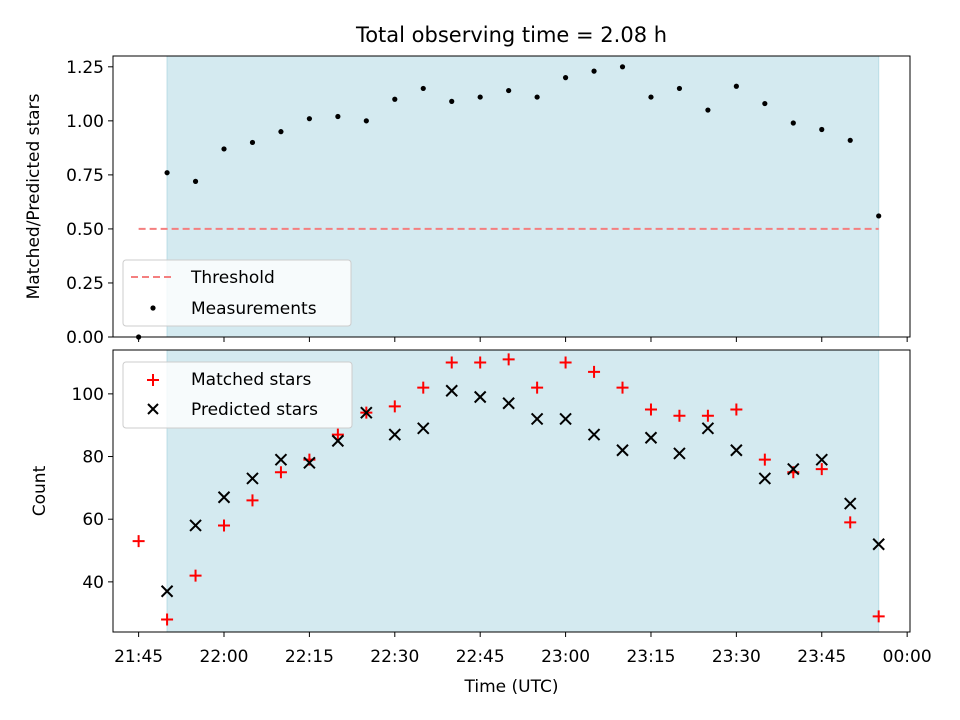 The width and height of the screenshot is (960, 720). Describe the element at coordinates (736, 657) in the screenshot. I see `x-tick-label: 23:30` at that location.